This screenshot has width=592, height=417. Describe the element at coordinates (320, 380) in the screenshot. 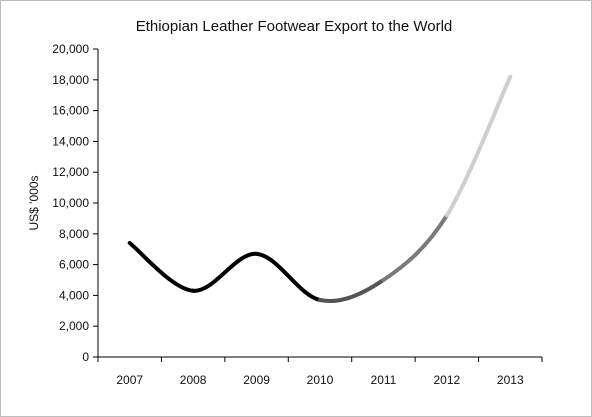

I see `x-tick-label: 2010` at that location.